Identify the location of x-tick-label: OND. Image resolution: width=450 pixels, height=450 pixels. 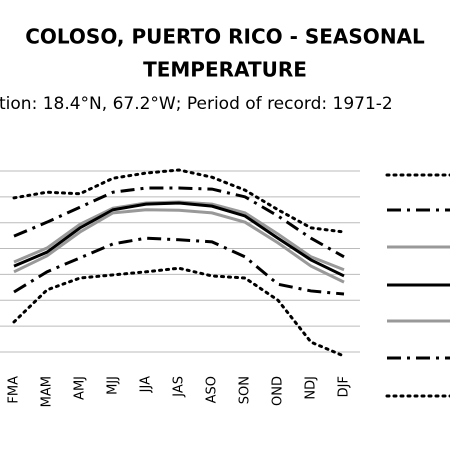
(278, 391).